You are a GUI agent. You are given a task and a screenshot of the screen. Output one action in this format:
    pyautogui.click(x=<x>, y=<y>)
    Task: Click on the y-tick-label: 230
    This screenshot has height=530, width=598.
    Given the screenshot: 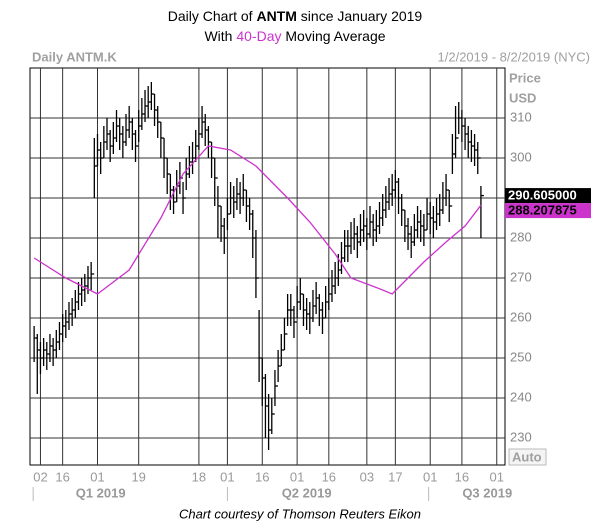 What is the action you would take?
    pyautogui.click(x=521, y=436)
    